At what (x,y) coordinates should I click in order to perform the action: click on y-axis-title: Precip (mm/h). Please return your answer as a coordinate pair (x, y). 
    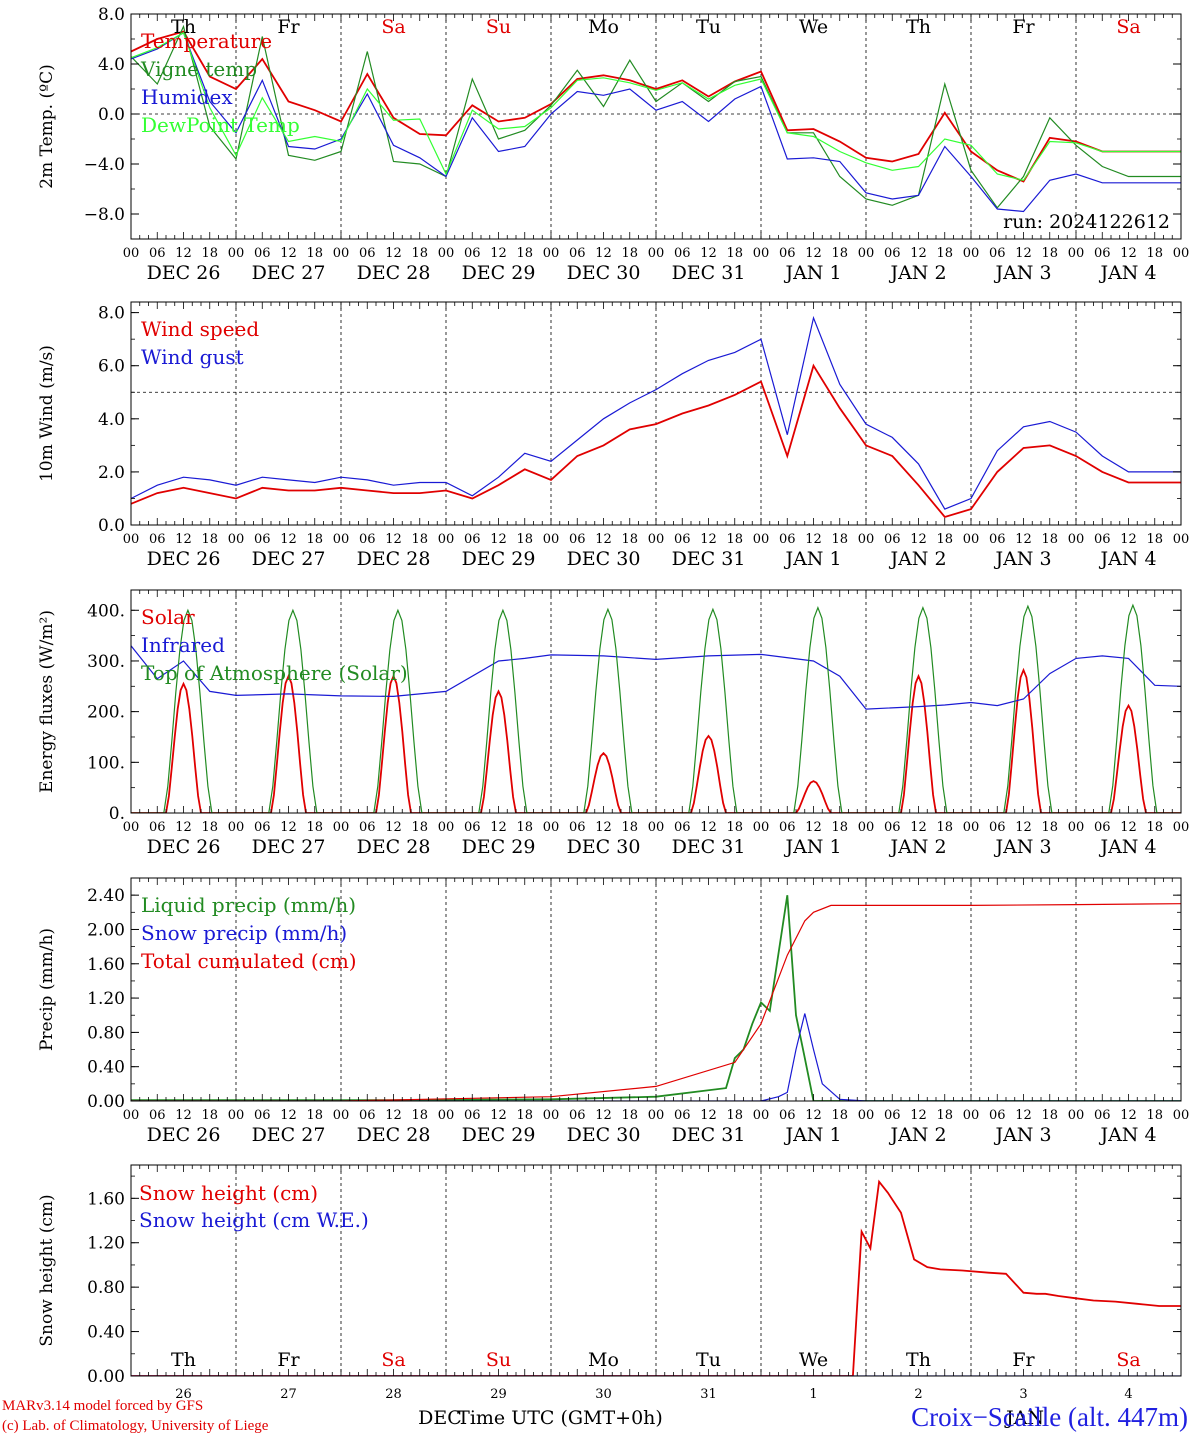
    Looking at the image, I should click on (47, 989).